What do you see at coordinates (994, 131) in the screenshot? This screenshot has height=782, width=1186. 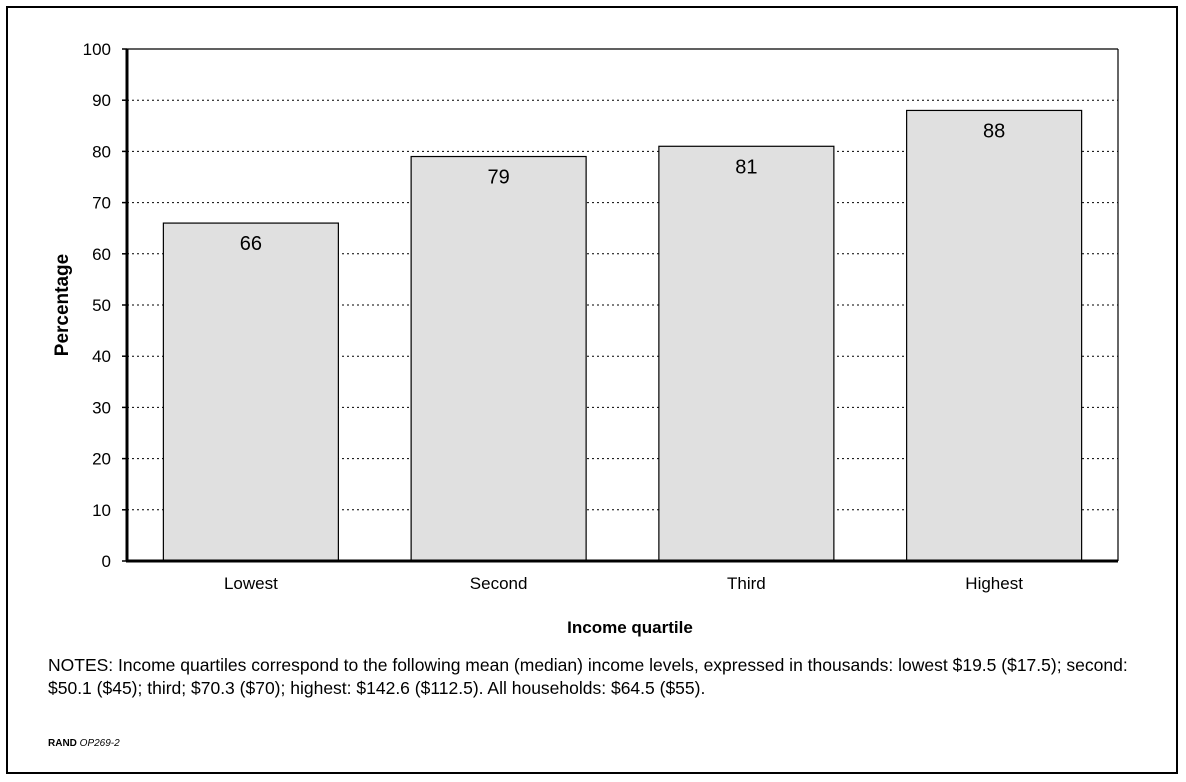 I see `bar-value-label: 88` at bounding box center [994, 131].